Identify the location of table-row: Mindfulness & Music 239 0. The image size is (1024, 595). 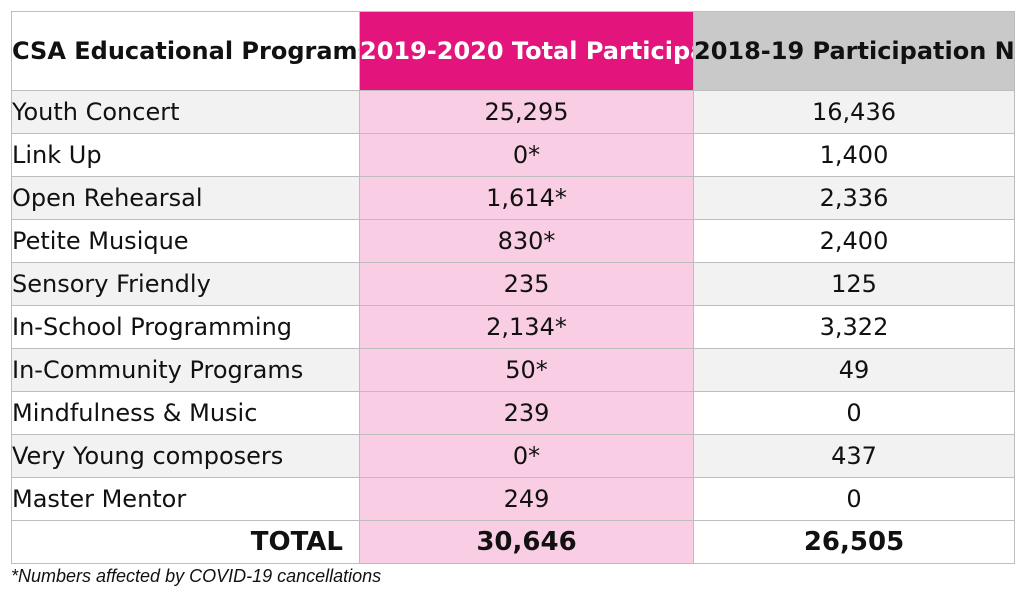
(513, 413).